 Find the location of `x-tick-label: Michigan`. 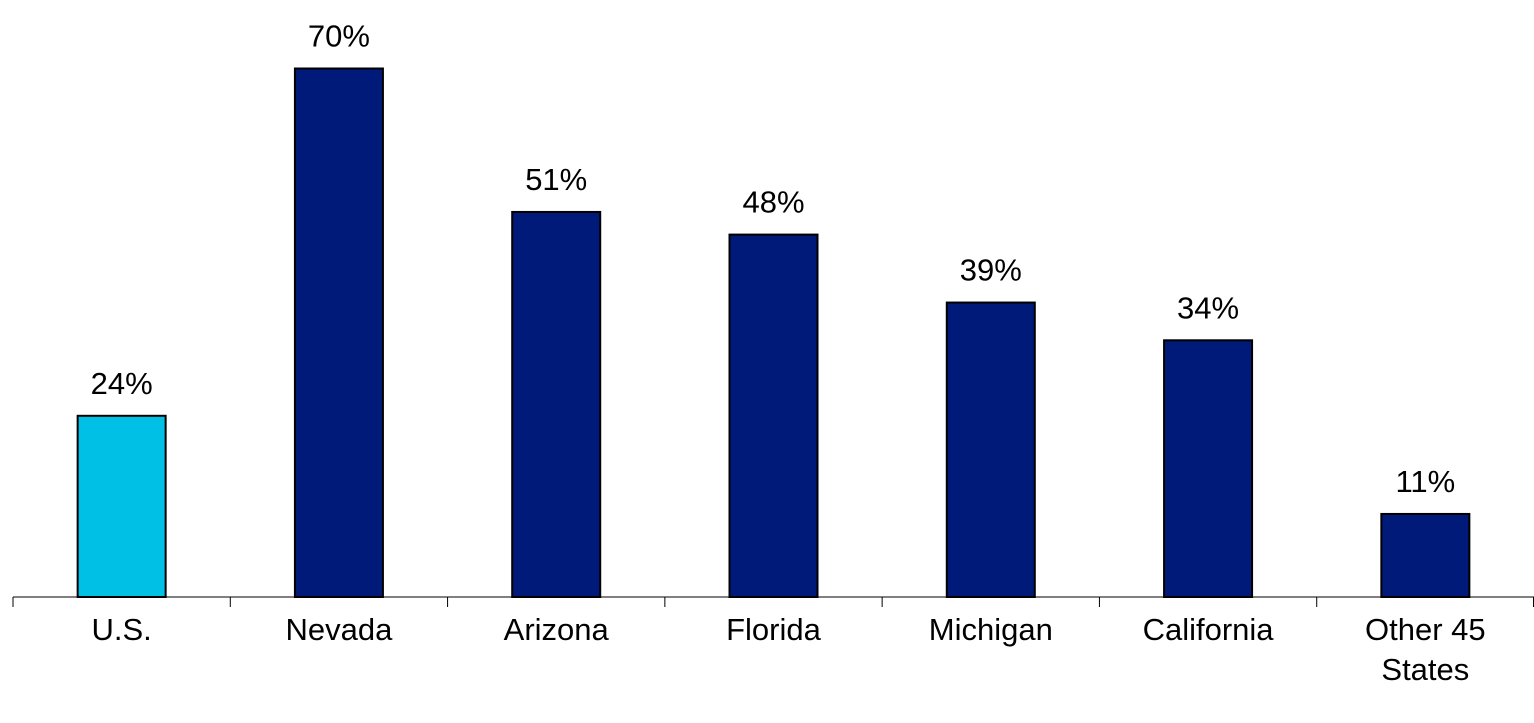

x-tick-label: Michigan is located at coordinates (990, 629).